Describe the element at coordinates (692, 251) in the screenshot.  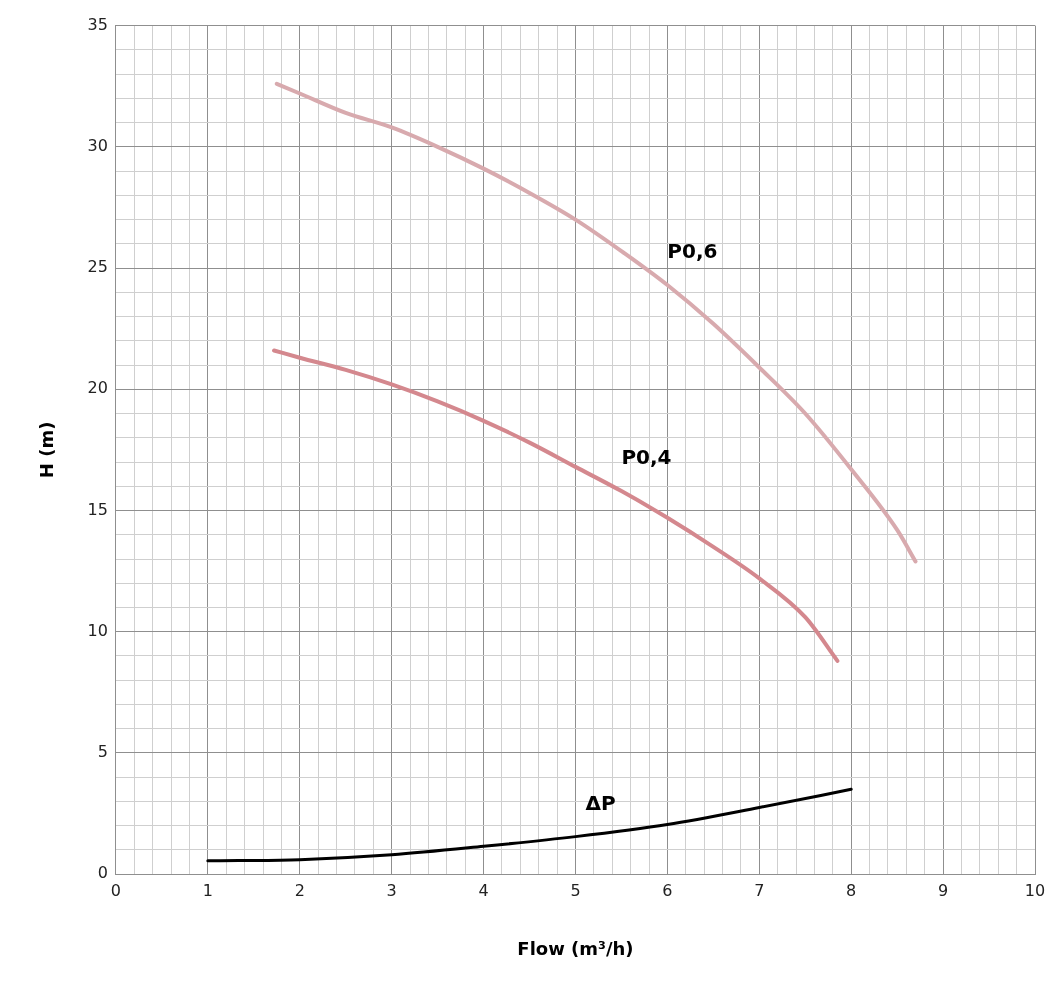
I see `series-label: P0,6` at that location.